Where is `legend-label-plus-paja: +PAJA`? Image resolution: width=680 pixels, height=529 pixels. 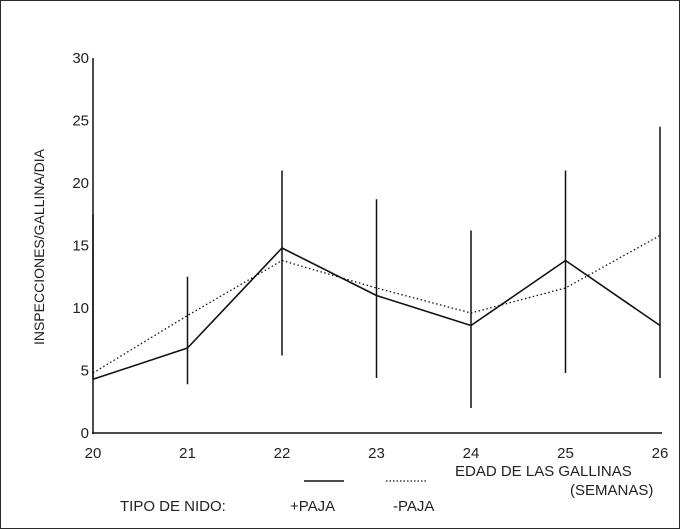
legend-label-plus-paja: +PAJA is located at coordinates (312, 506).